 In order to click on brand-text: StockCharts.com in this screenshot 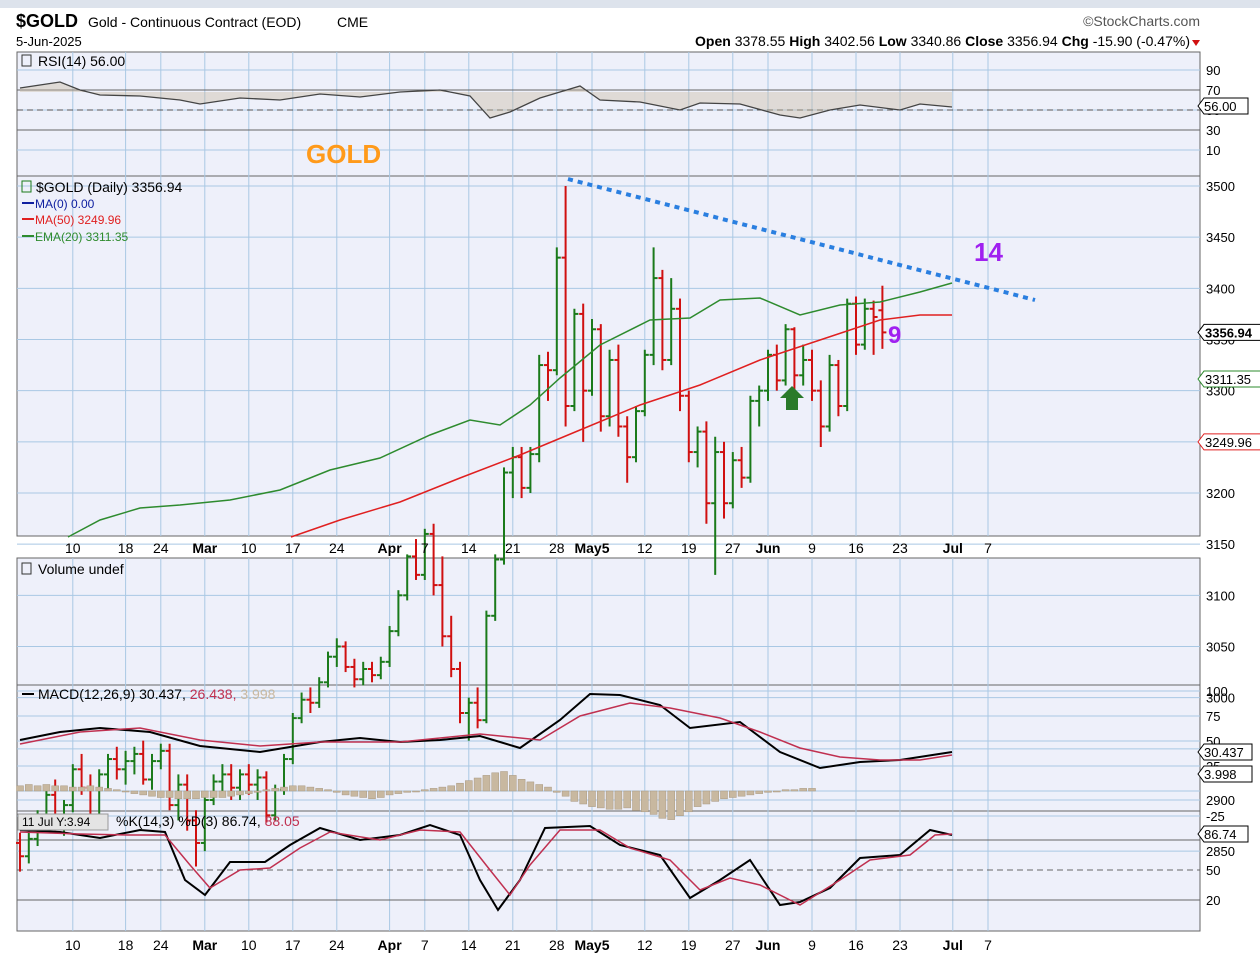, I will do `click(1146, 21)`.